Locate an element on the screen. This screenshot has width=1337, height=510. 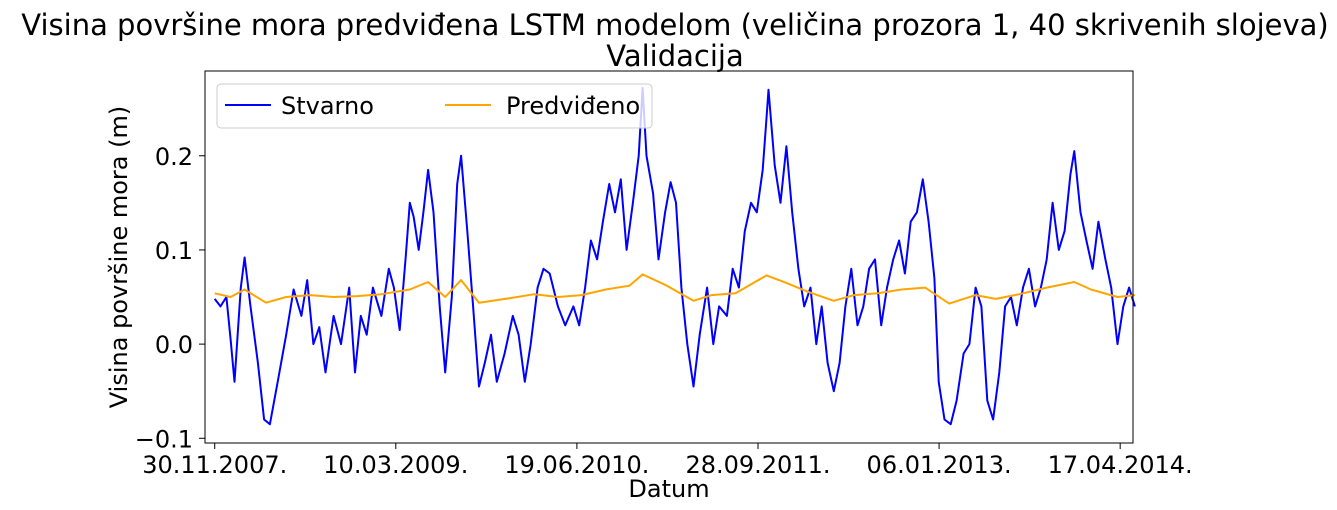
legend: Stvarno Predviđeno is located at coordinates (434, 106).